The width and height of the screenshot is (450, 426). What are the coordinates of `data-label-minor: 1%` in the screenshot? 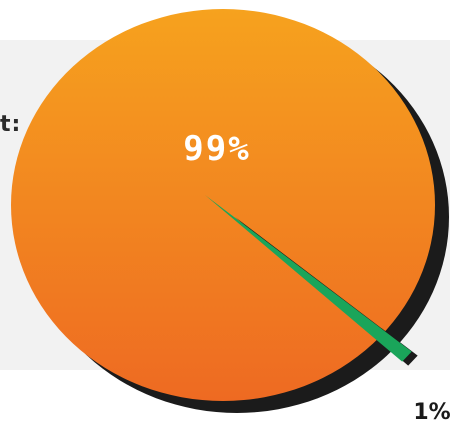 It's located at (431, 412).